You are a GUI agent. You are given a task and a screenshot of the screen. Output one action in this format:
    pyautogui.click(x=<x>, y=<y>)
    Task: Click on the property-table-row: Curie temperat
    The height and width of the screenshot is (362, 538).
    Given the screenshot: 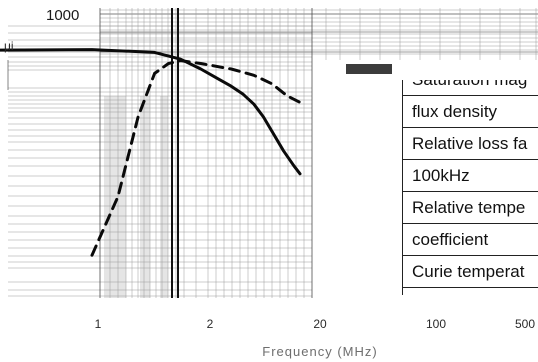 What is the action you would take?
    pyautogui.click(x=470, y=271)
    